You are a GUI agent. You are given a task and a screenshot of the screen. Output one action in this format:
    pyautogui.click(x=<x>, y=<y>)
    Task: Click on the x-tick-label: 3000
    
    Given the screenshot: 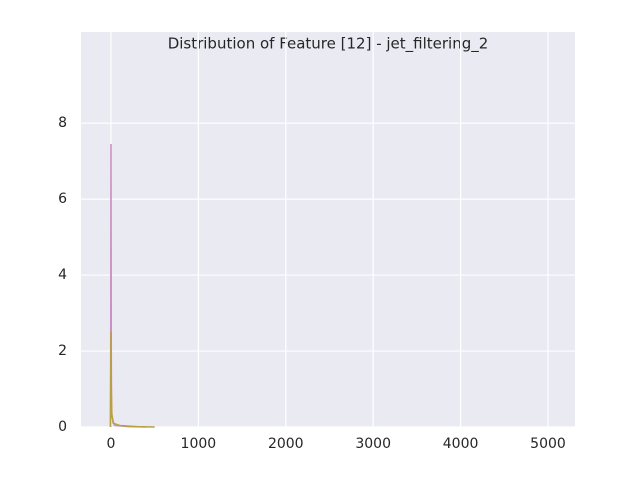 What is the action you would take?
    pyautogui.click(x=373, y=444)
    